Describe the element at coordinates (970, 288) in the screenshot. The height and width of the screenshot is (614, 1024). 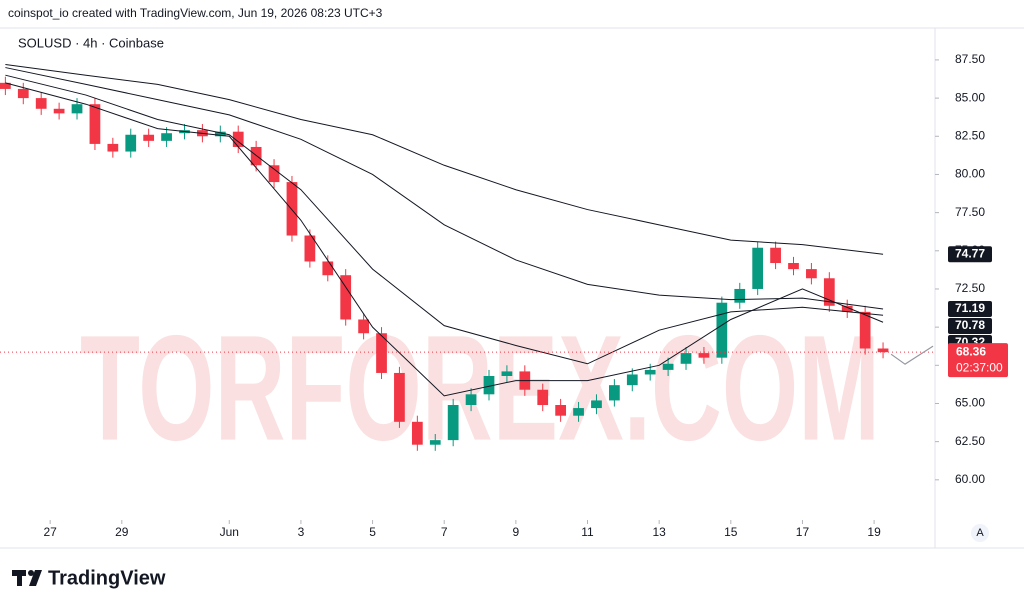
I see `y-tick-label: 72.50` at that location.